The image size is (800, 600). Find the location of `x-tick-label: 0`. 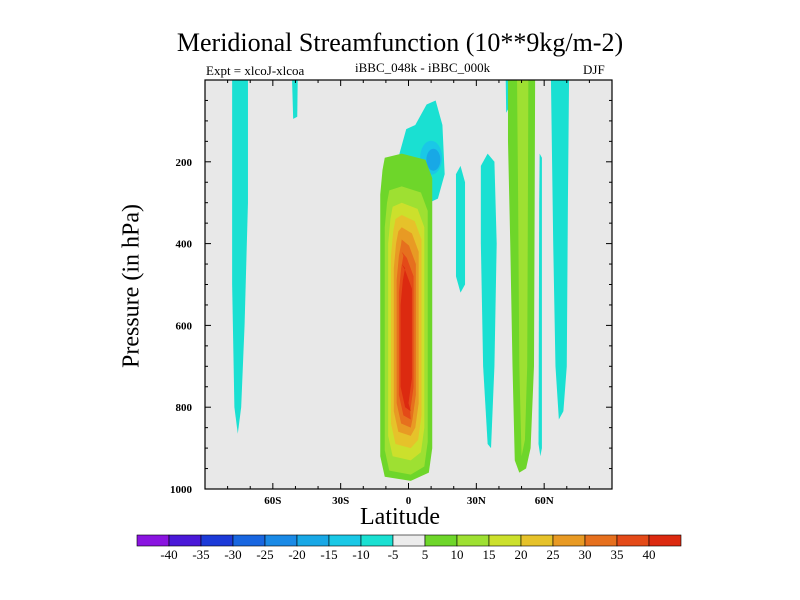

x-tick-label: 0 is located at coordinates (409, 501).